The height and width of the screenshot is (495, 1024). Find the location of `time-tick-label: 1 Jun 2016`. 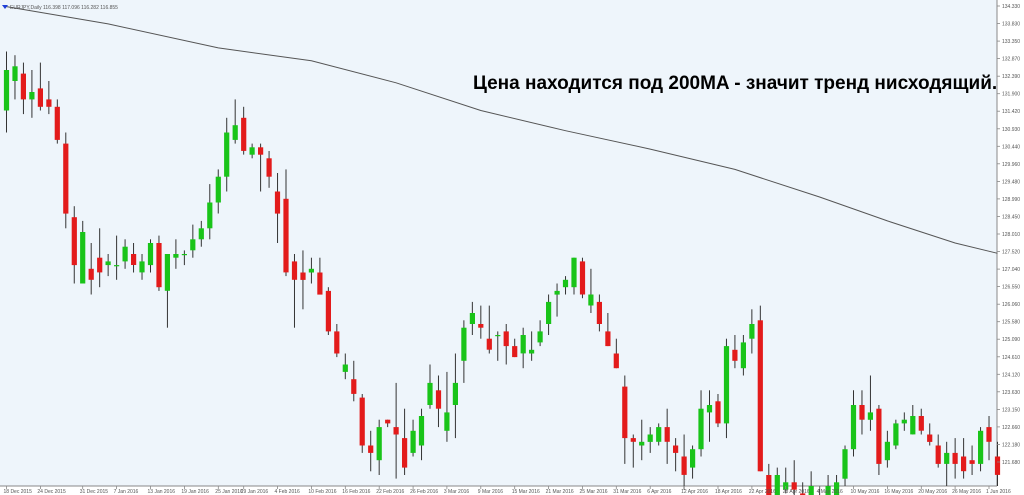

time-tick-label: 1 Jun 2016 is located at coordinates (998, 492).